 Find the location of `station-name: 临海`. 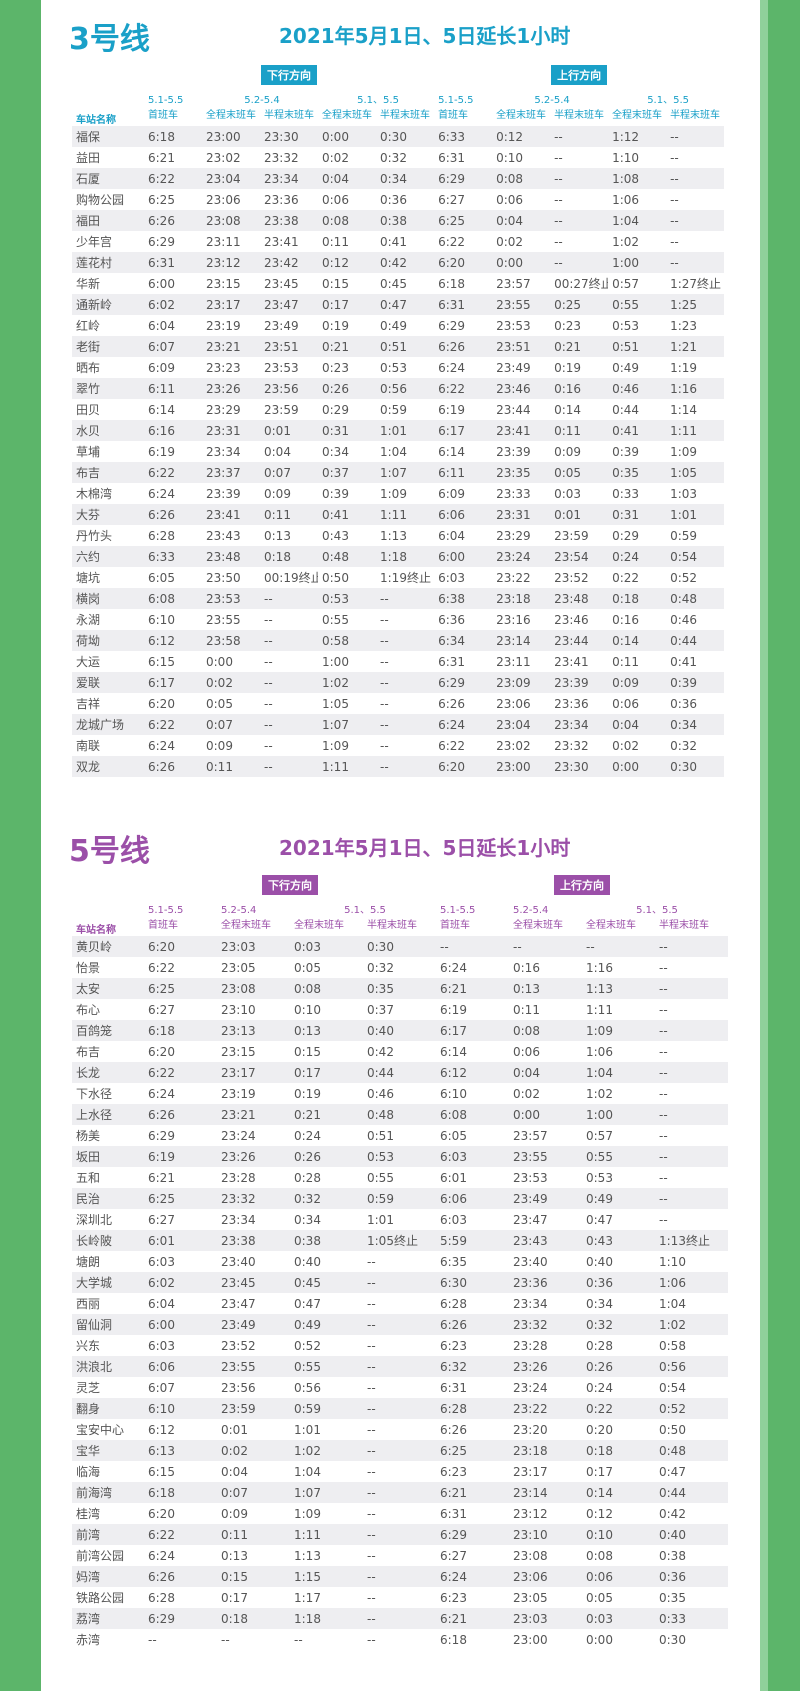

station-name: 临海 is located at coordinates (88, 1472).